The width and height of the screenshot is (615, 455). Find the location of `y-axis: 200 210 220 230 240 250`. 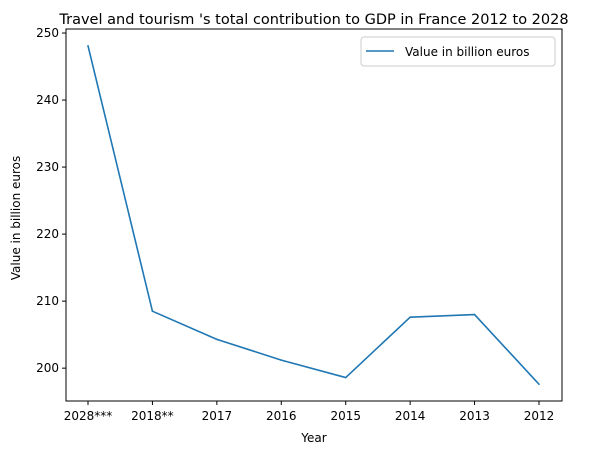

y-axis: 200 210 220 230 240 250 is located at coordinates (51, 200).